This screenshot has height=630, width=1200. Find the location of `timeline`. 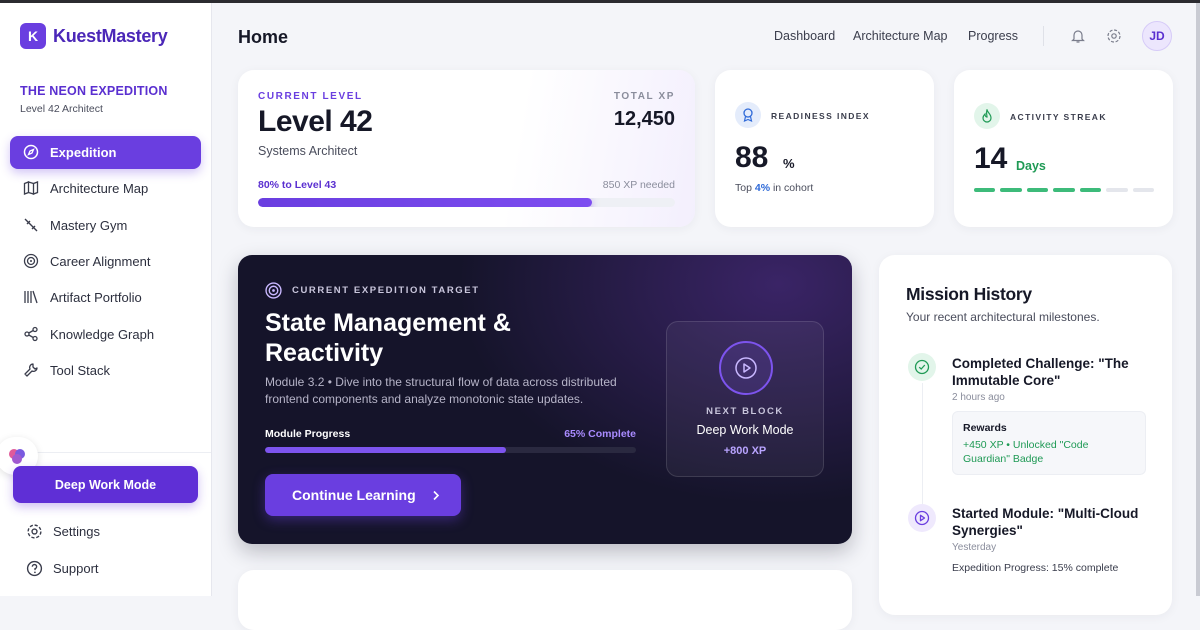

timeline is located at coordinates (922, 445).